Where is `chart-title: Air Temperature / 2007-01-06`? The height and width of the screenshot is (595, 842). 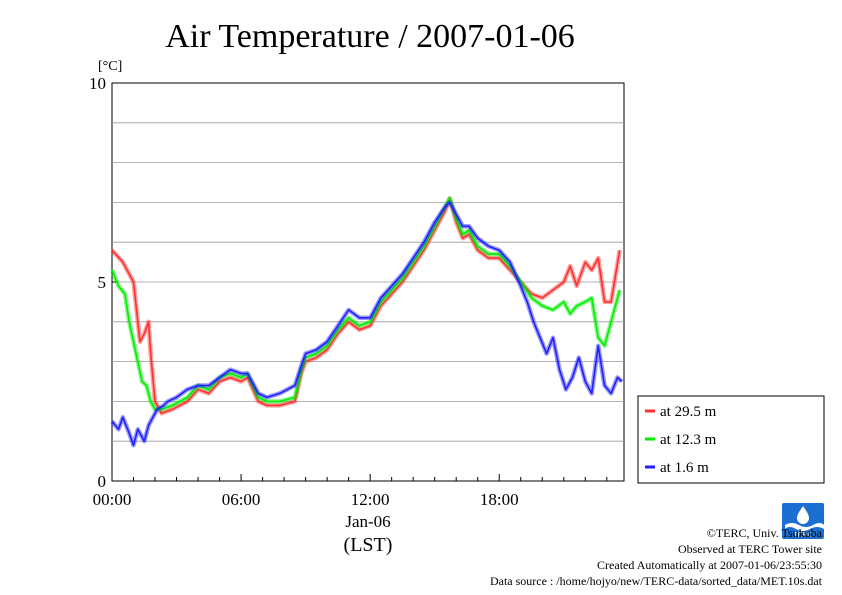
chart-title: Air Temperature / 2007-01-06 is located at coordinates (370, 36).